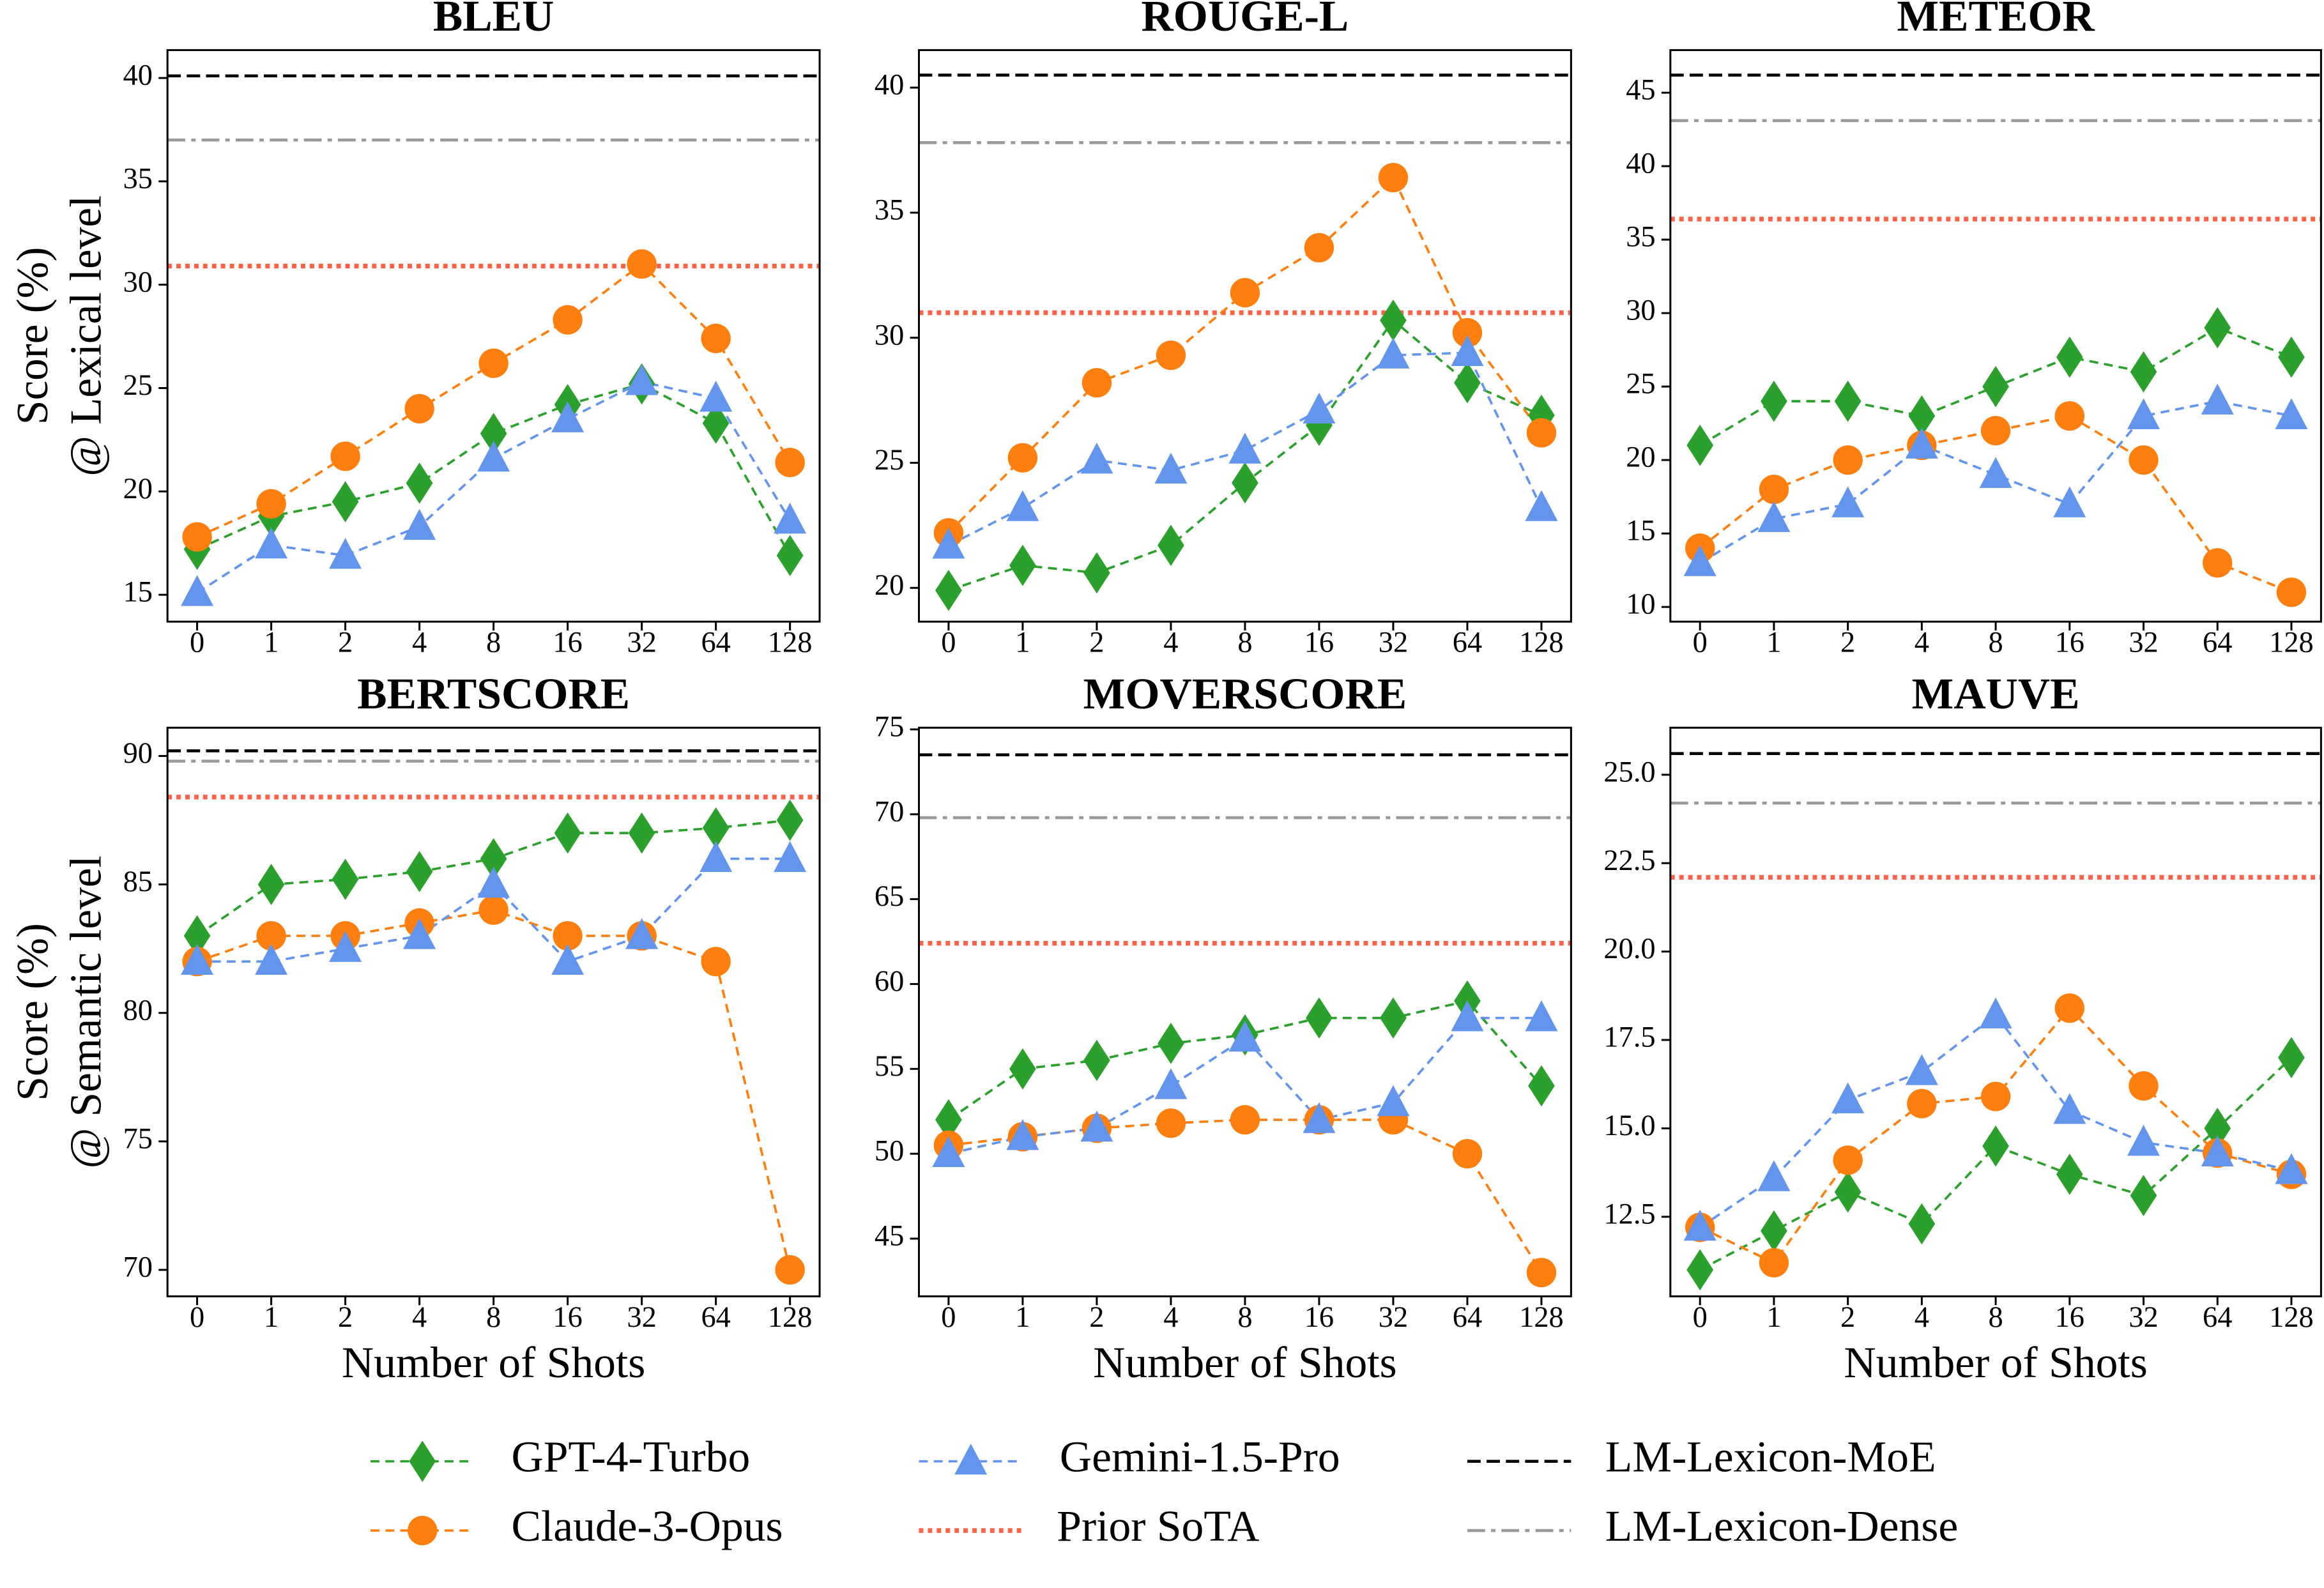  Describe the element at coordinates (1158, 1526) in the screenshot. I see `legend-label: Prior SoTA` at that location.